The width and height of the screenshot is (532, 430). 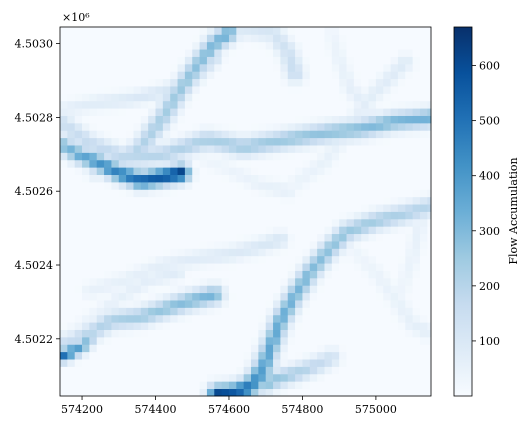 What do you see at coordinates (156, 409) in the screenshot?
I see `x-tick-label: 574400` at bounding box center [156, 409].